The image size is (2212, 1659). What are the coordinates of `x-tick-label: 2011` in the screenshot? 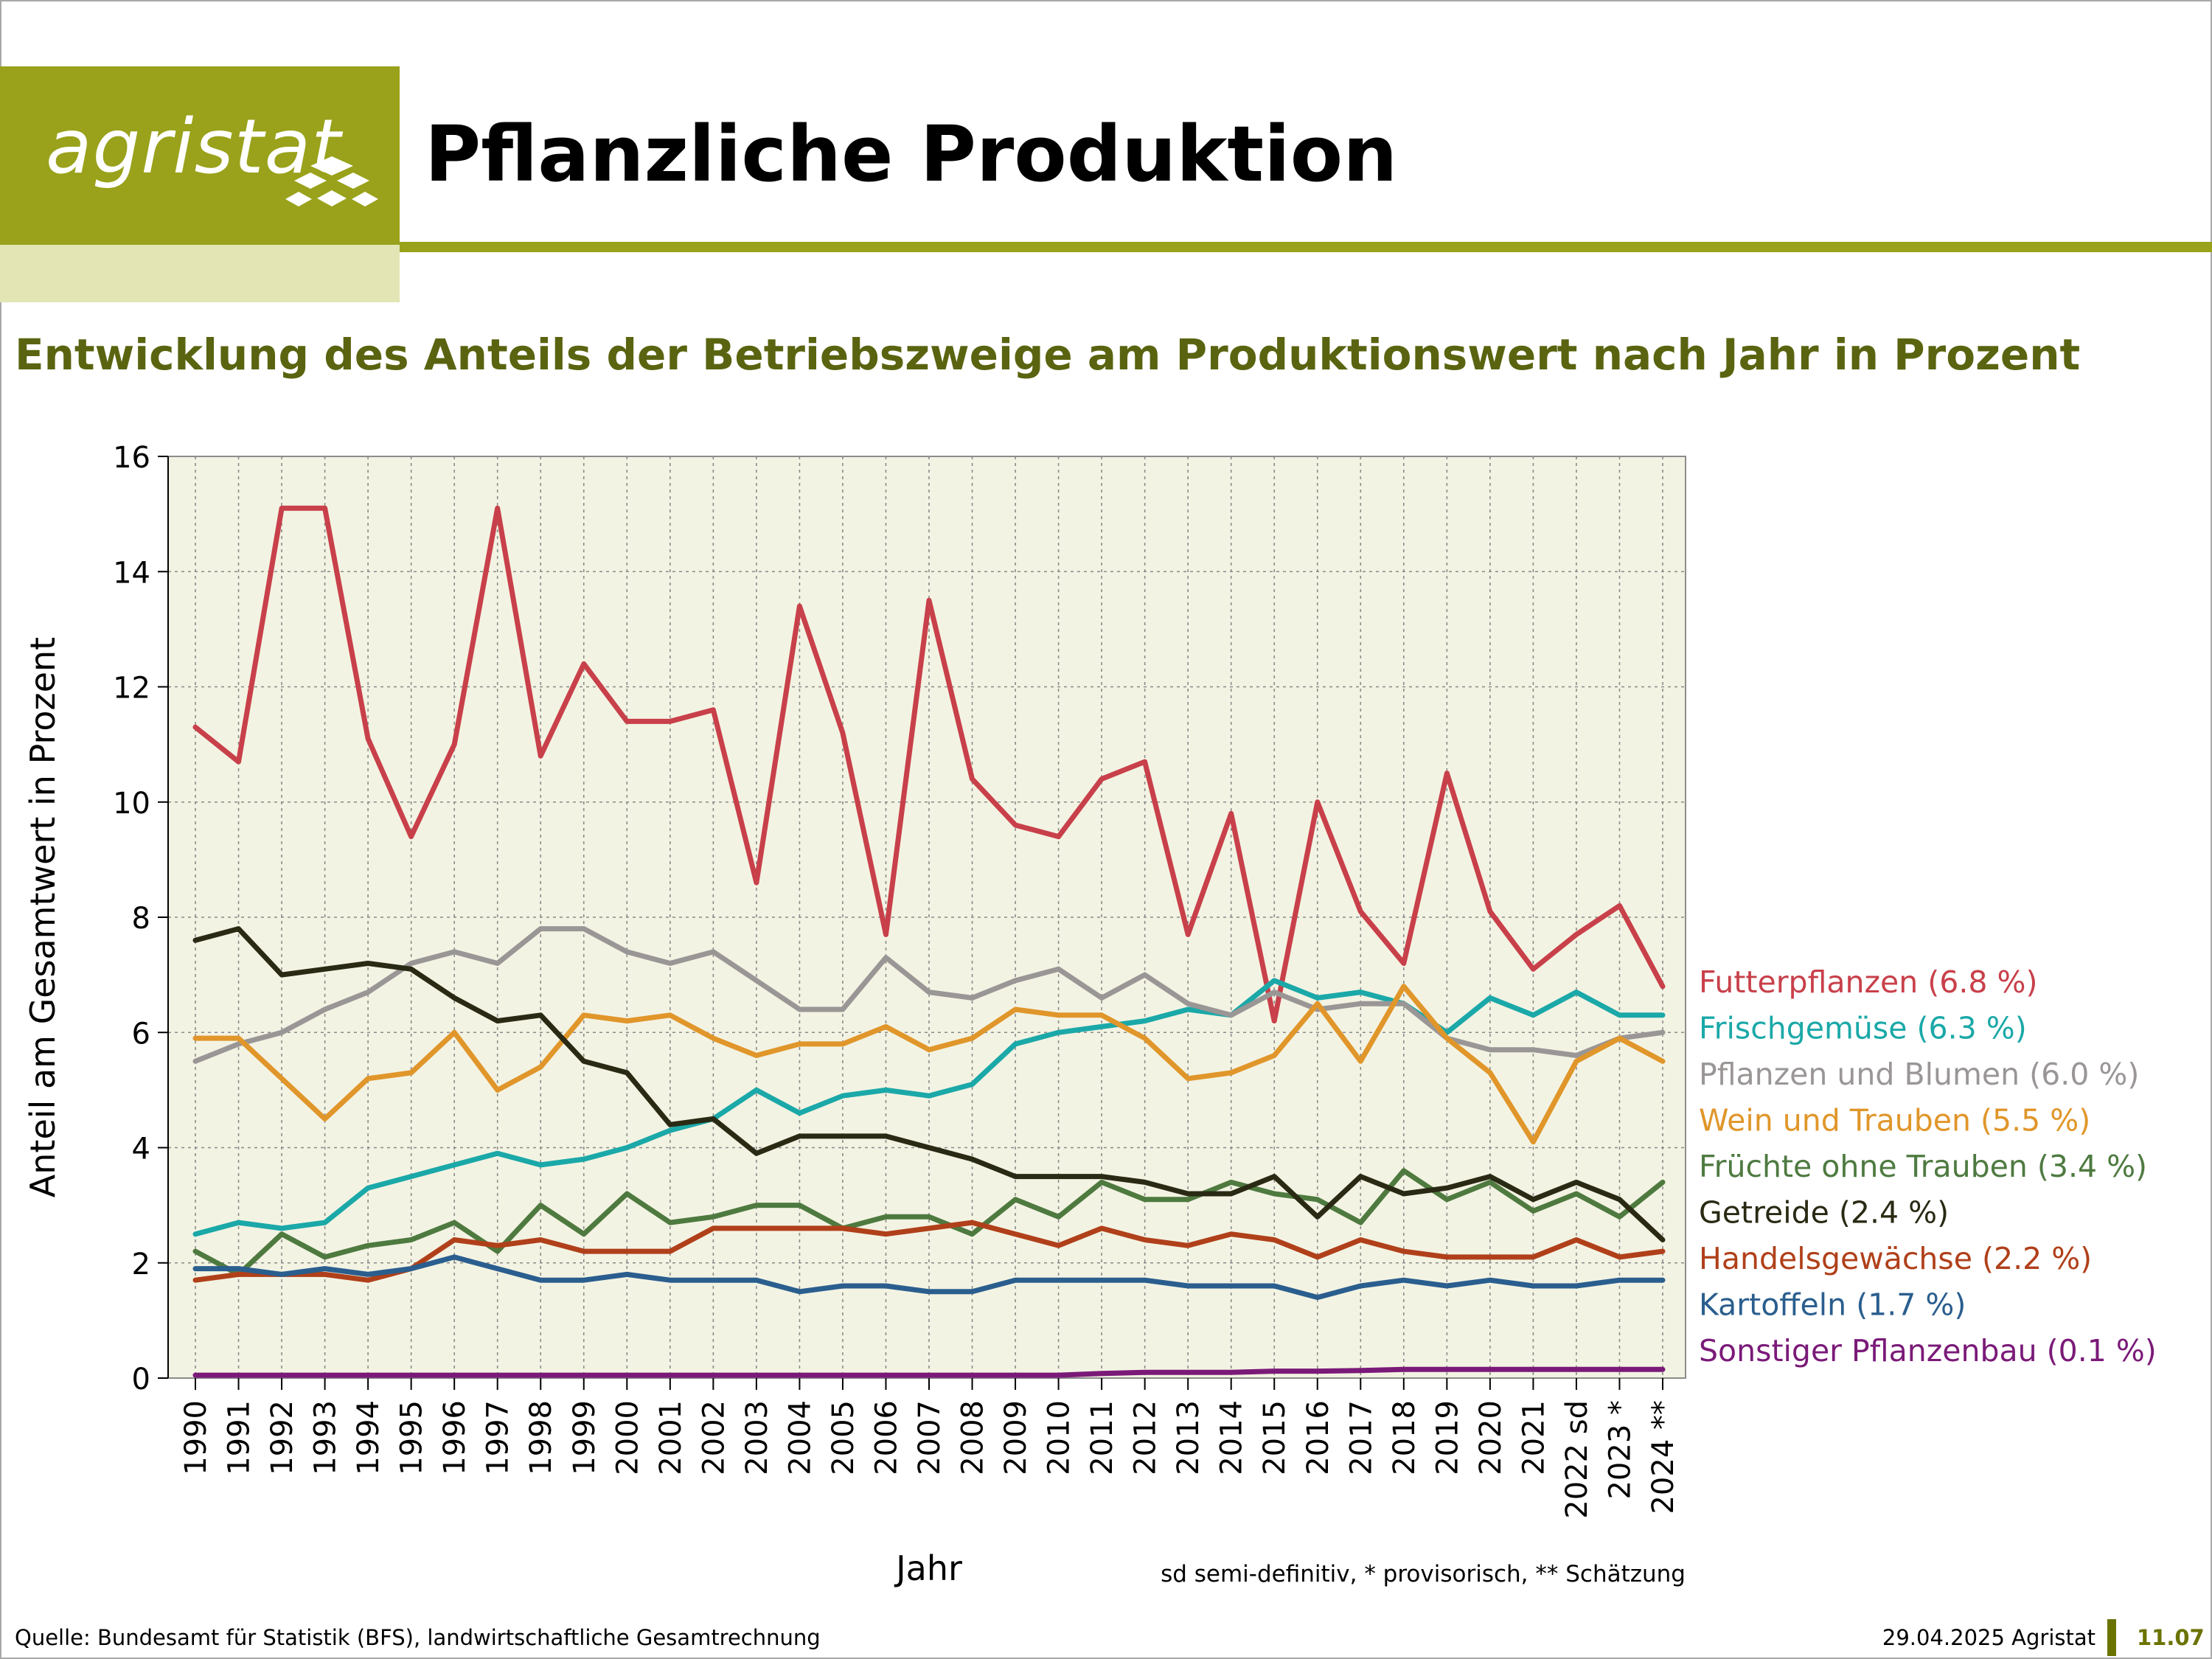 It's located at (1102, 1437).